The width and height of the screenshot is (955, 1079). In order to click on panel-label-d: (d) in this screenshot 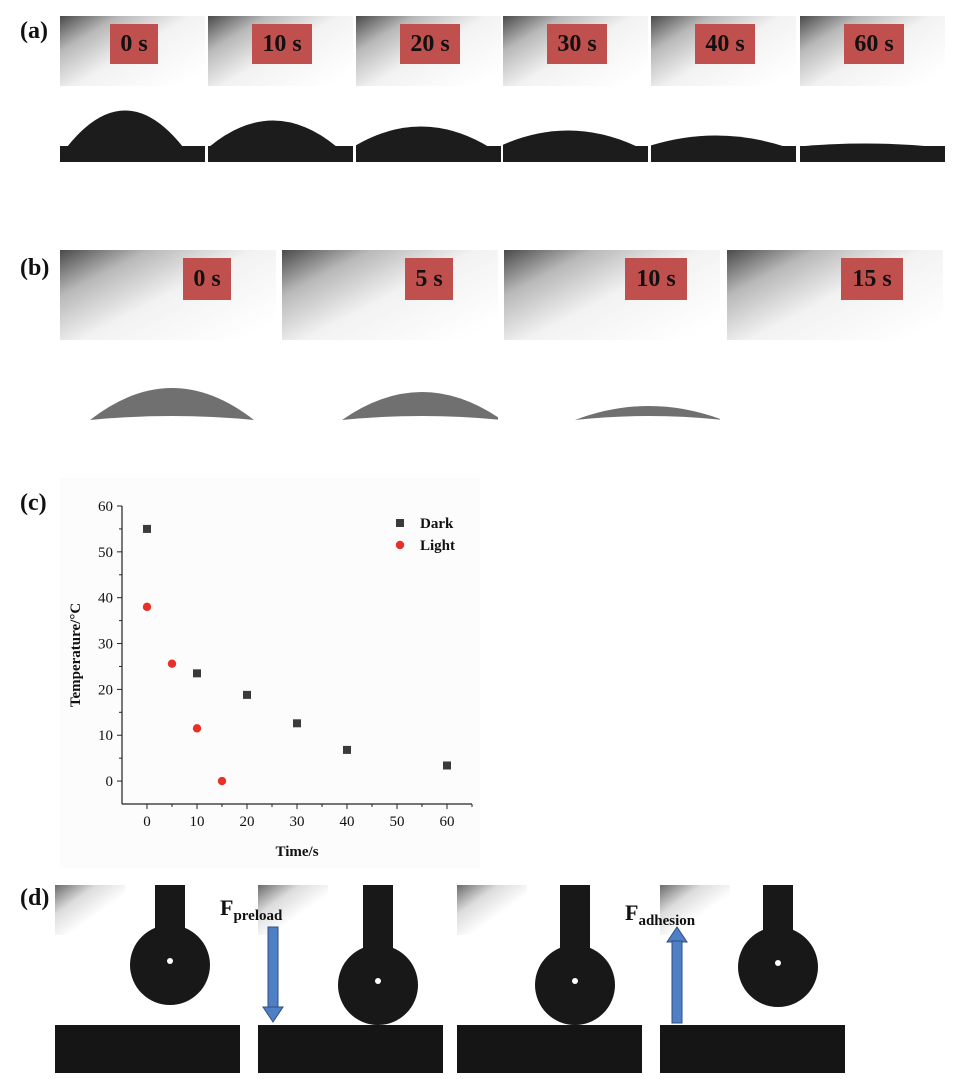, I will do `click(35, 898)`.